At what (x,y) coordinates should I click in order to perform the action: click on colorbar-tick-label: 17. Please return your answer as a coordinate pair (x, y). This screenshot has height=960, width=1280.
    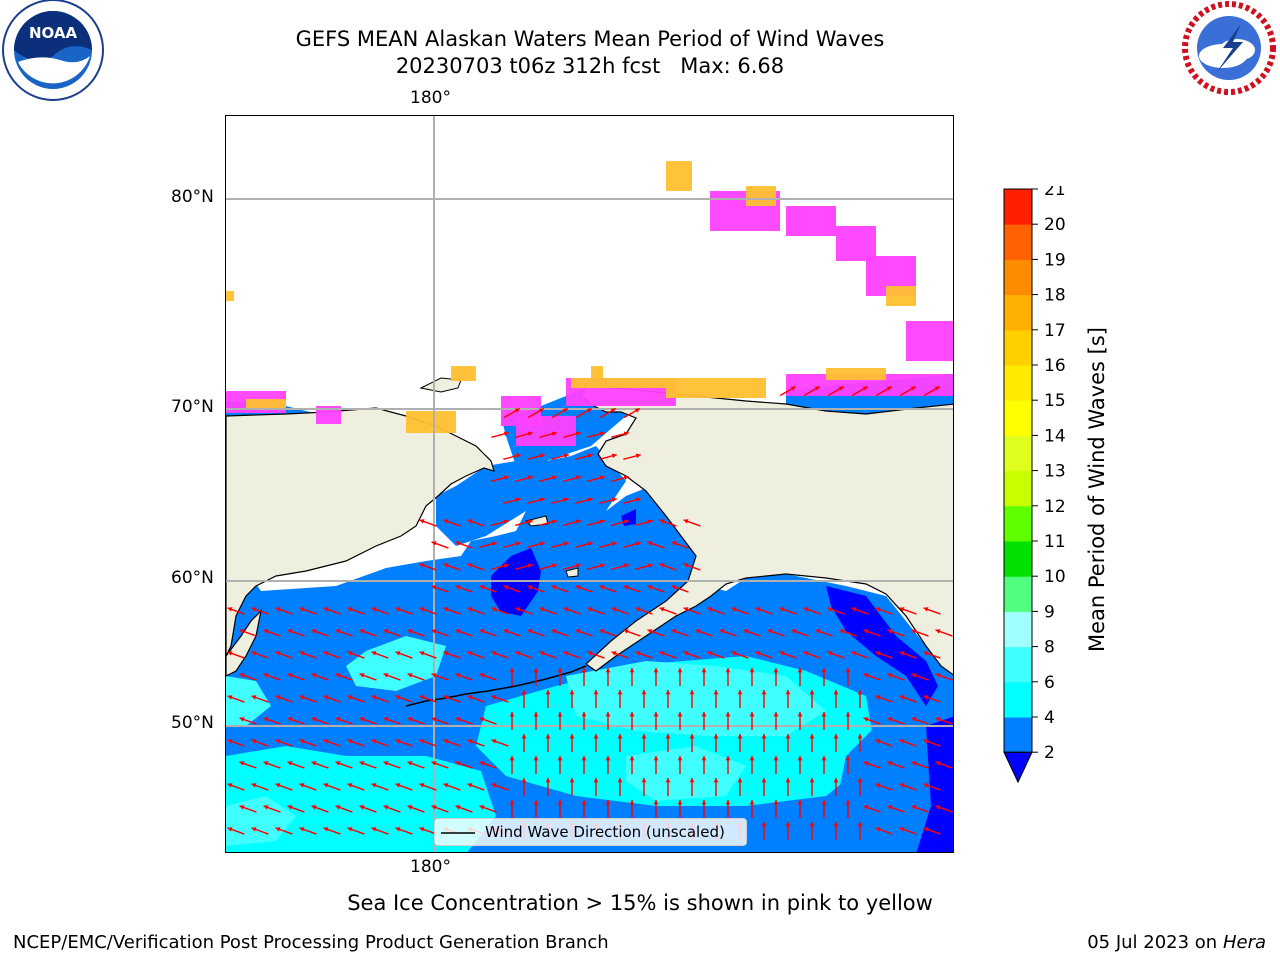
    Looking at the image, I should click on (1055, 331).